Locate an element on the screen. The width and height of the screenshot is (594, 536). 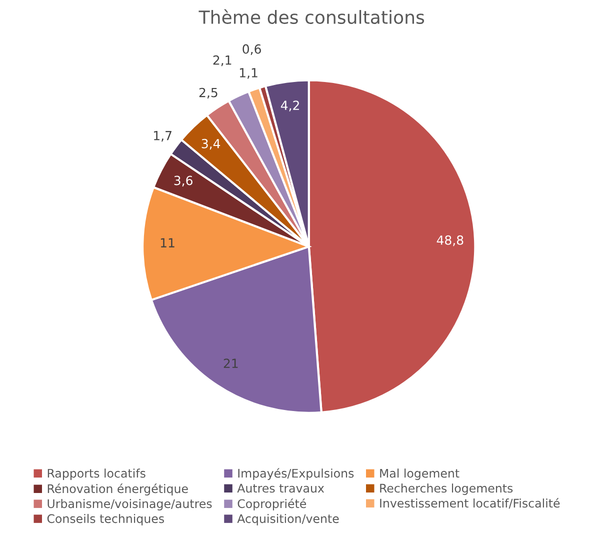
data-label: 21 is located at coordinates (231, 363).